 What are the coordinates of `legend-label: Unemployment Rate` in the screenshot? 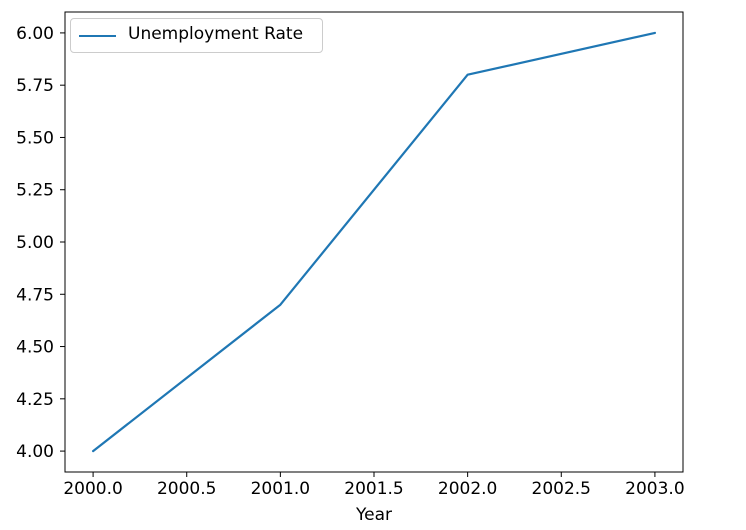 It's located at (216, 34).